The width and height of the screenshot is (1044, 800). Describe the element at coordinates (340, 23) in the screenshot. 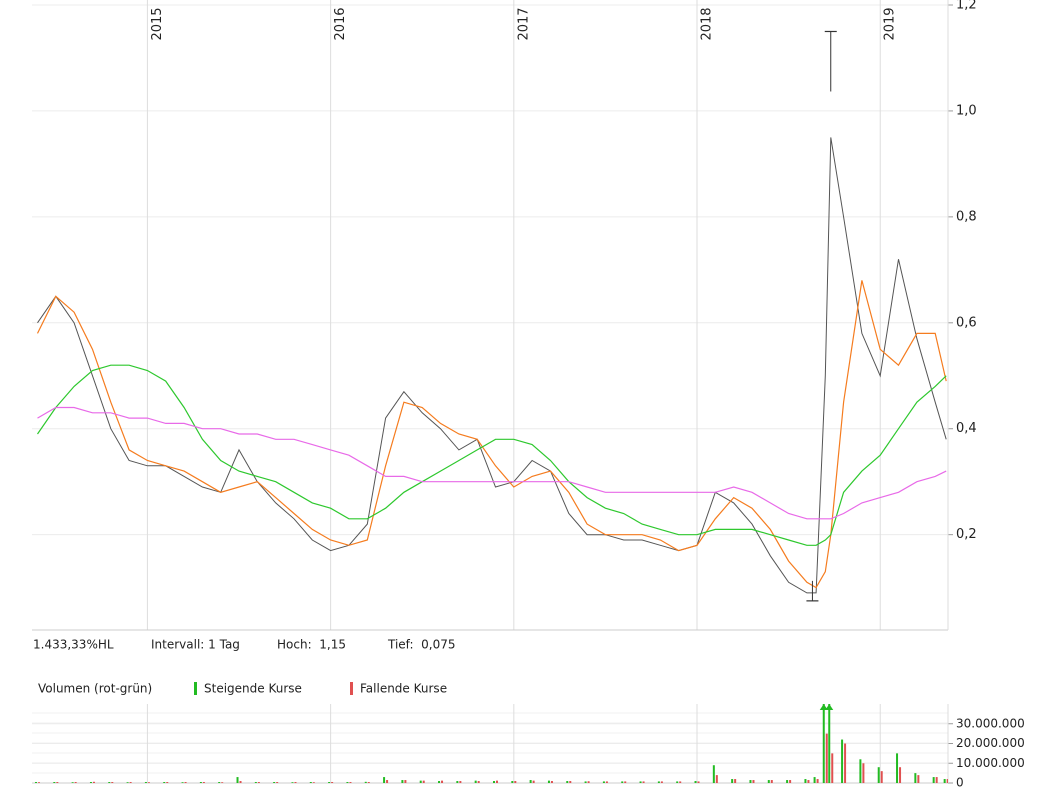

I see `x-tick-label: 2016` at that location.